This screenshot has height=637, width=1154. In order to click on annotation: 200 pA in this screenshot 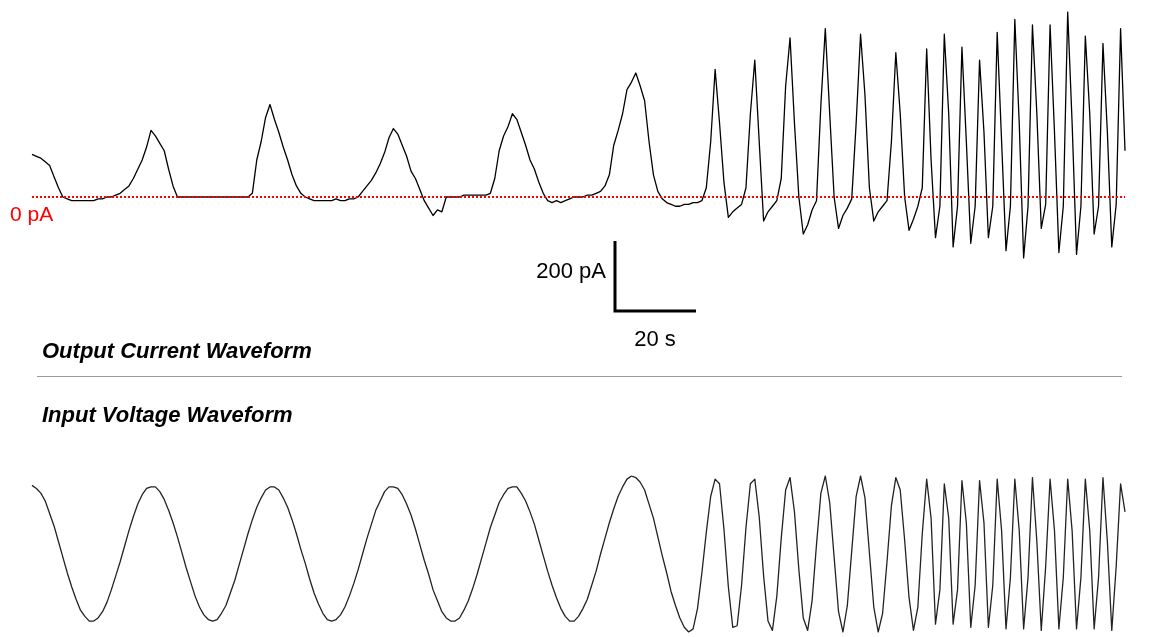, I will do `click(571, 270)`.